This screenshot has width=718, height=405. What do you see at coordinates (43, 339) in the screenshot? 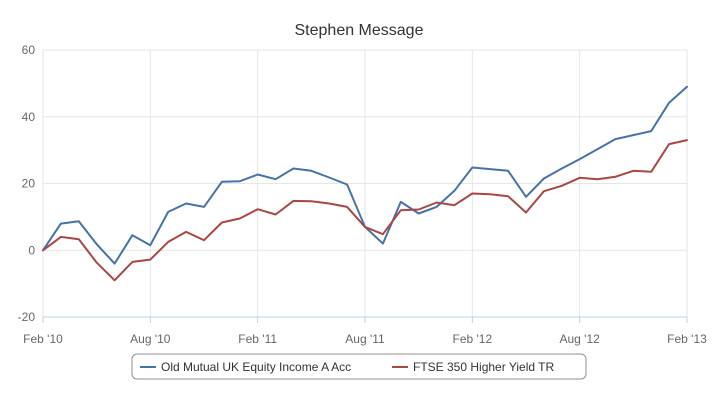
I see `x-tick-label: Feb '10` at bounding box center [43, 339].